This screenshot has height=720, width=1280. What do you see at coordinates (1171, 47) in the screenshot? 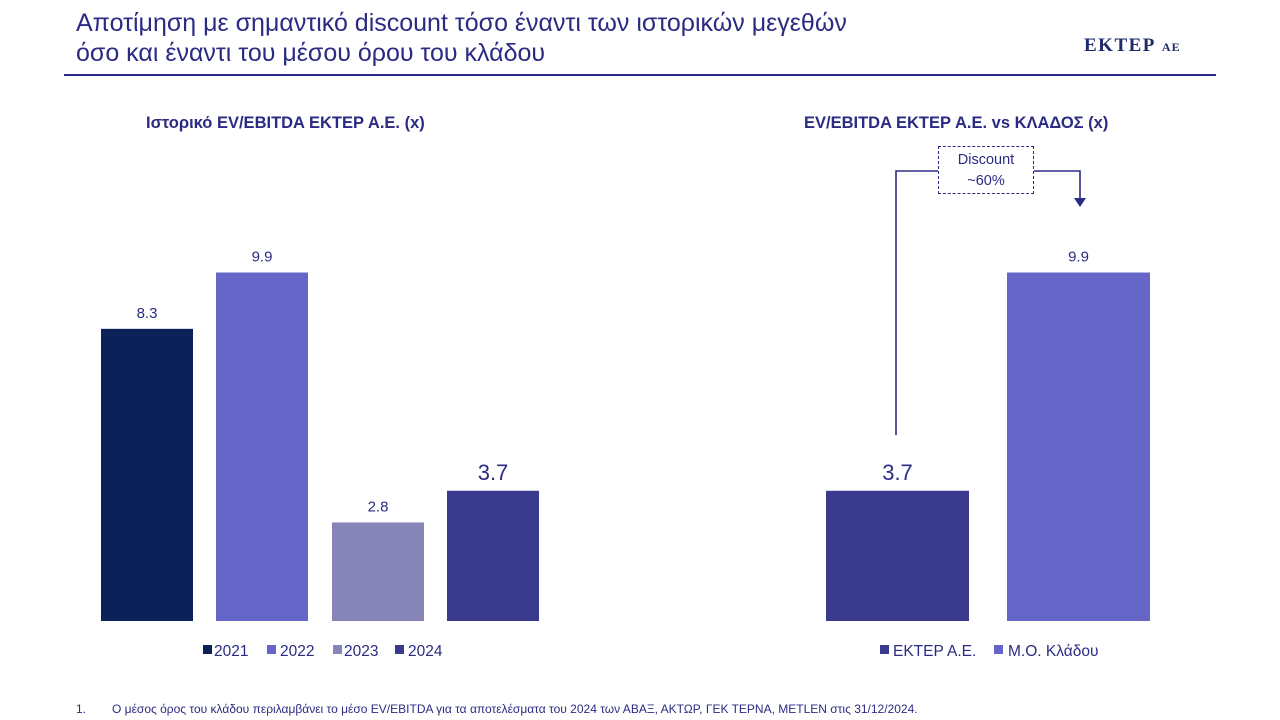
I see `logo-suffix-text: ΑΕ` at bounding box center [1171, 47].